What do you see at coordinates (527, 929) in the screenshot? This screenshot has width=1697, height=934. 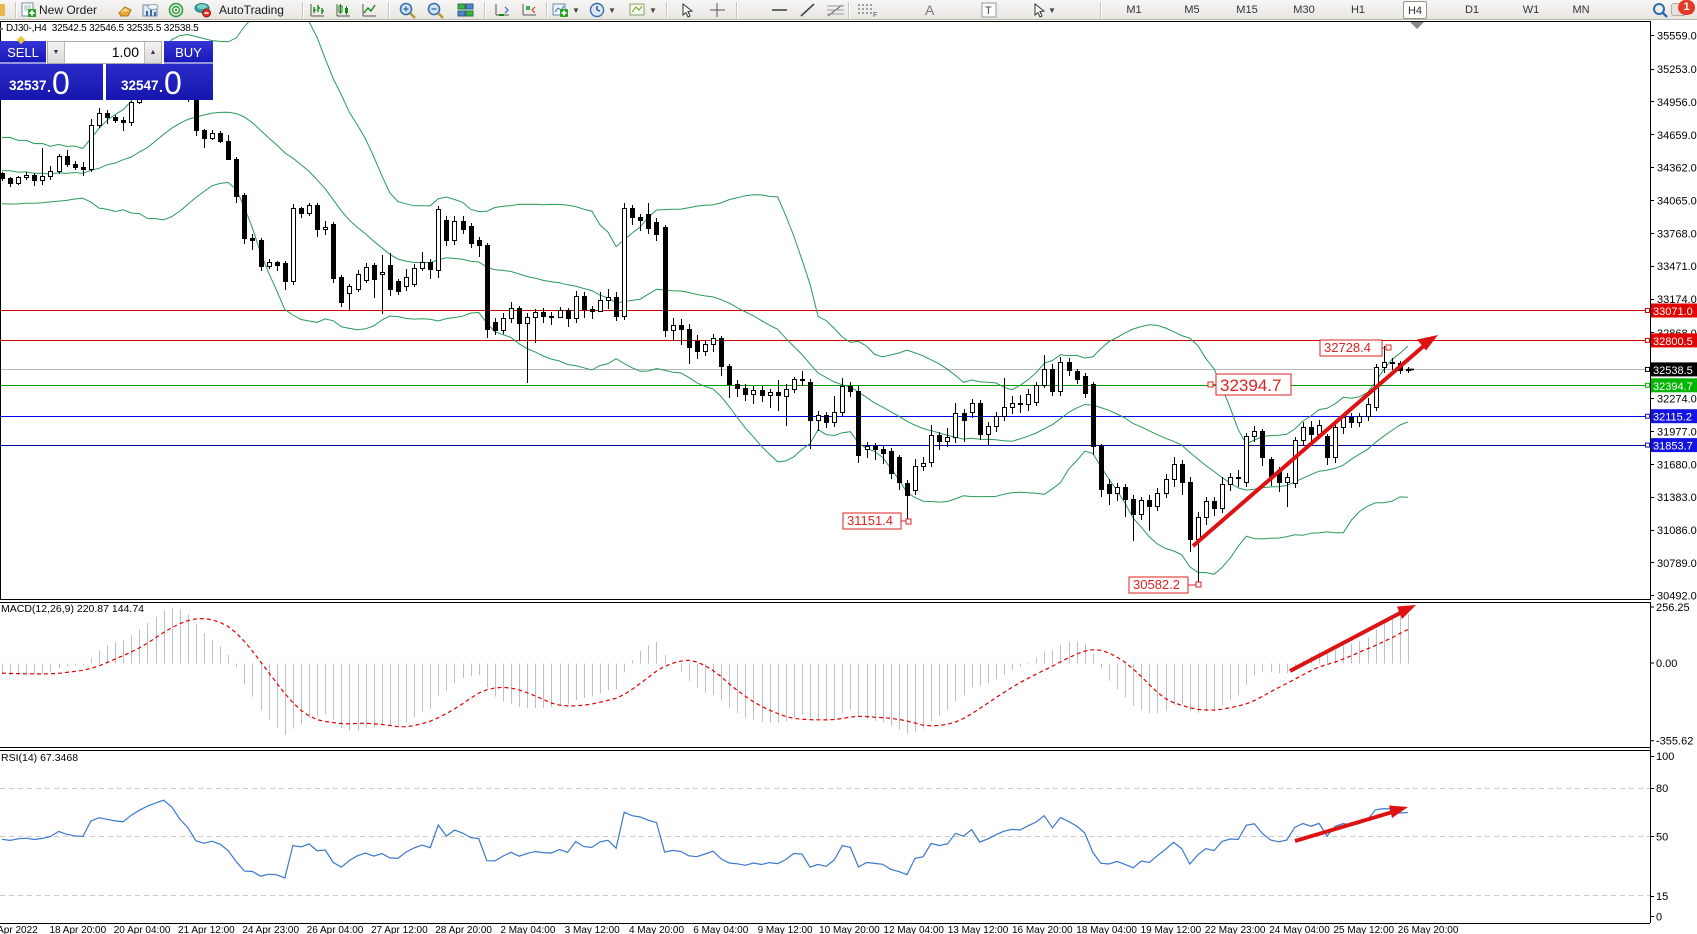 I see `svg-text: 2 May 04:00` at bounding box center [527, 929].